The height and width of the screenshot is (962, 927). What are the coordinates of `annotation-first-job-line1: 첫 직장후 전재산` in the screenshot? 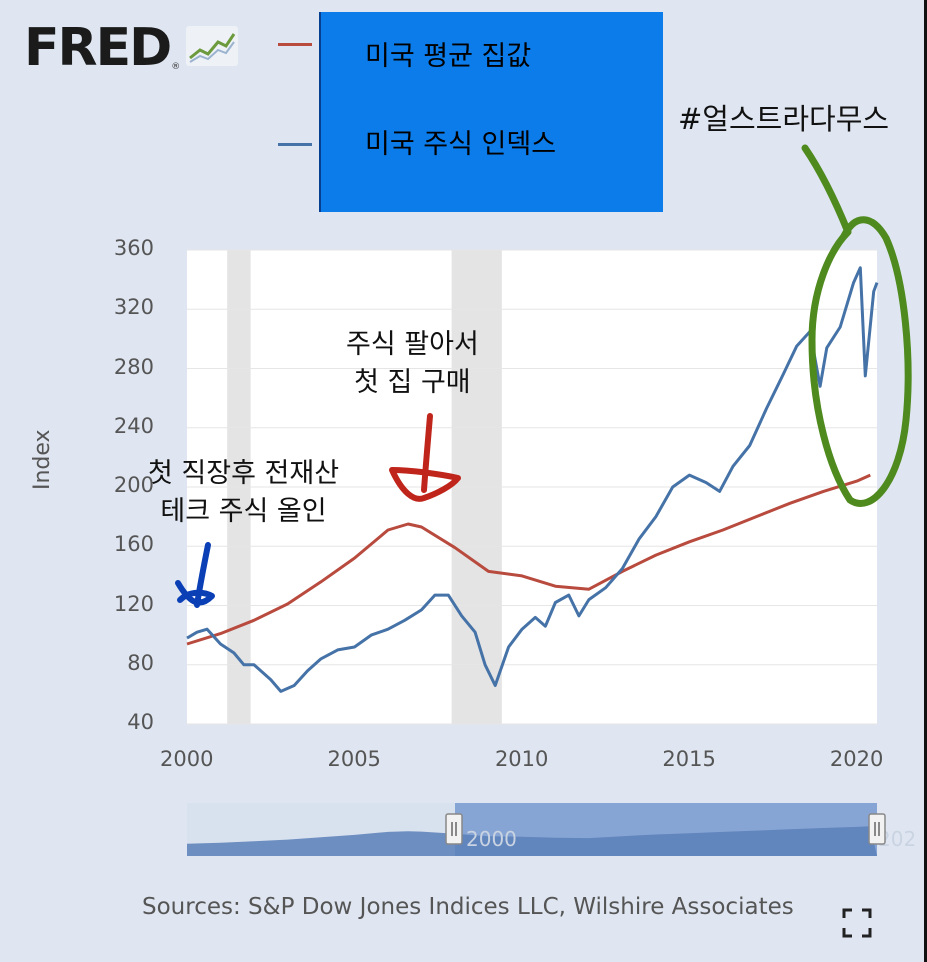 It's located at (244, 473).